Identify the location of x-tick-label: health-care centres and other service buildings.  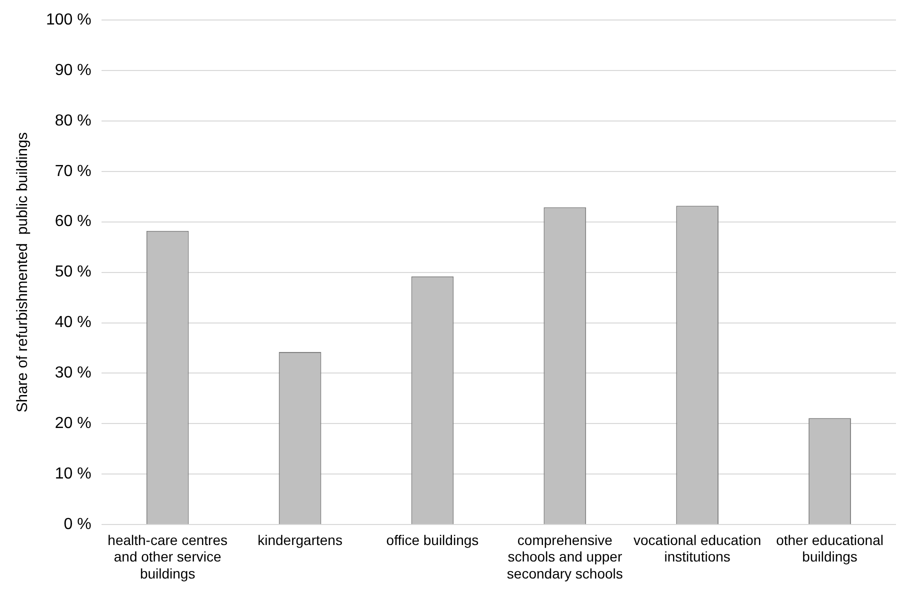
(168, 557).